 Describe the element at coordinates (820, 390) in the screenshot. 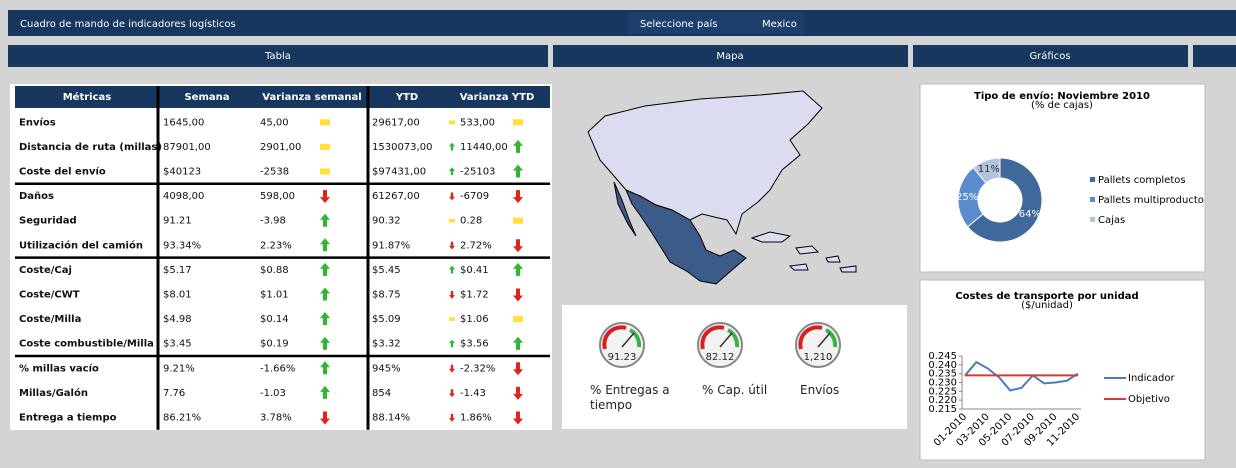

I see `gauge-label: Envíos` at that location.